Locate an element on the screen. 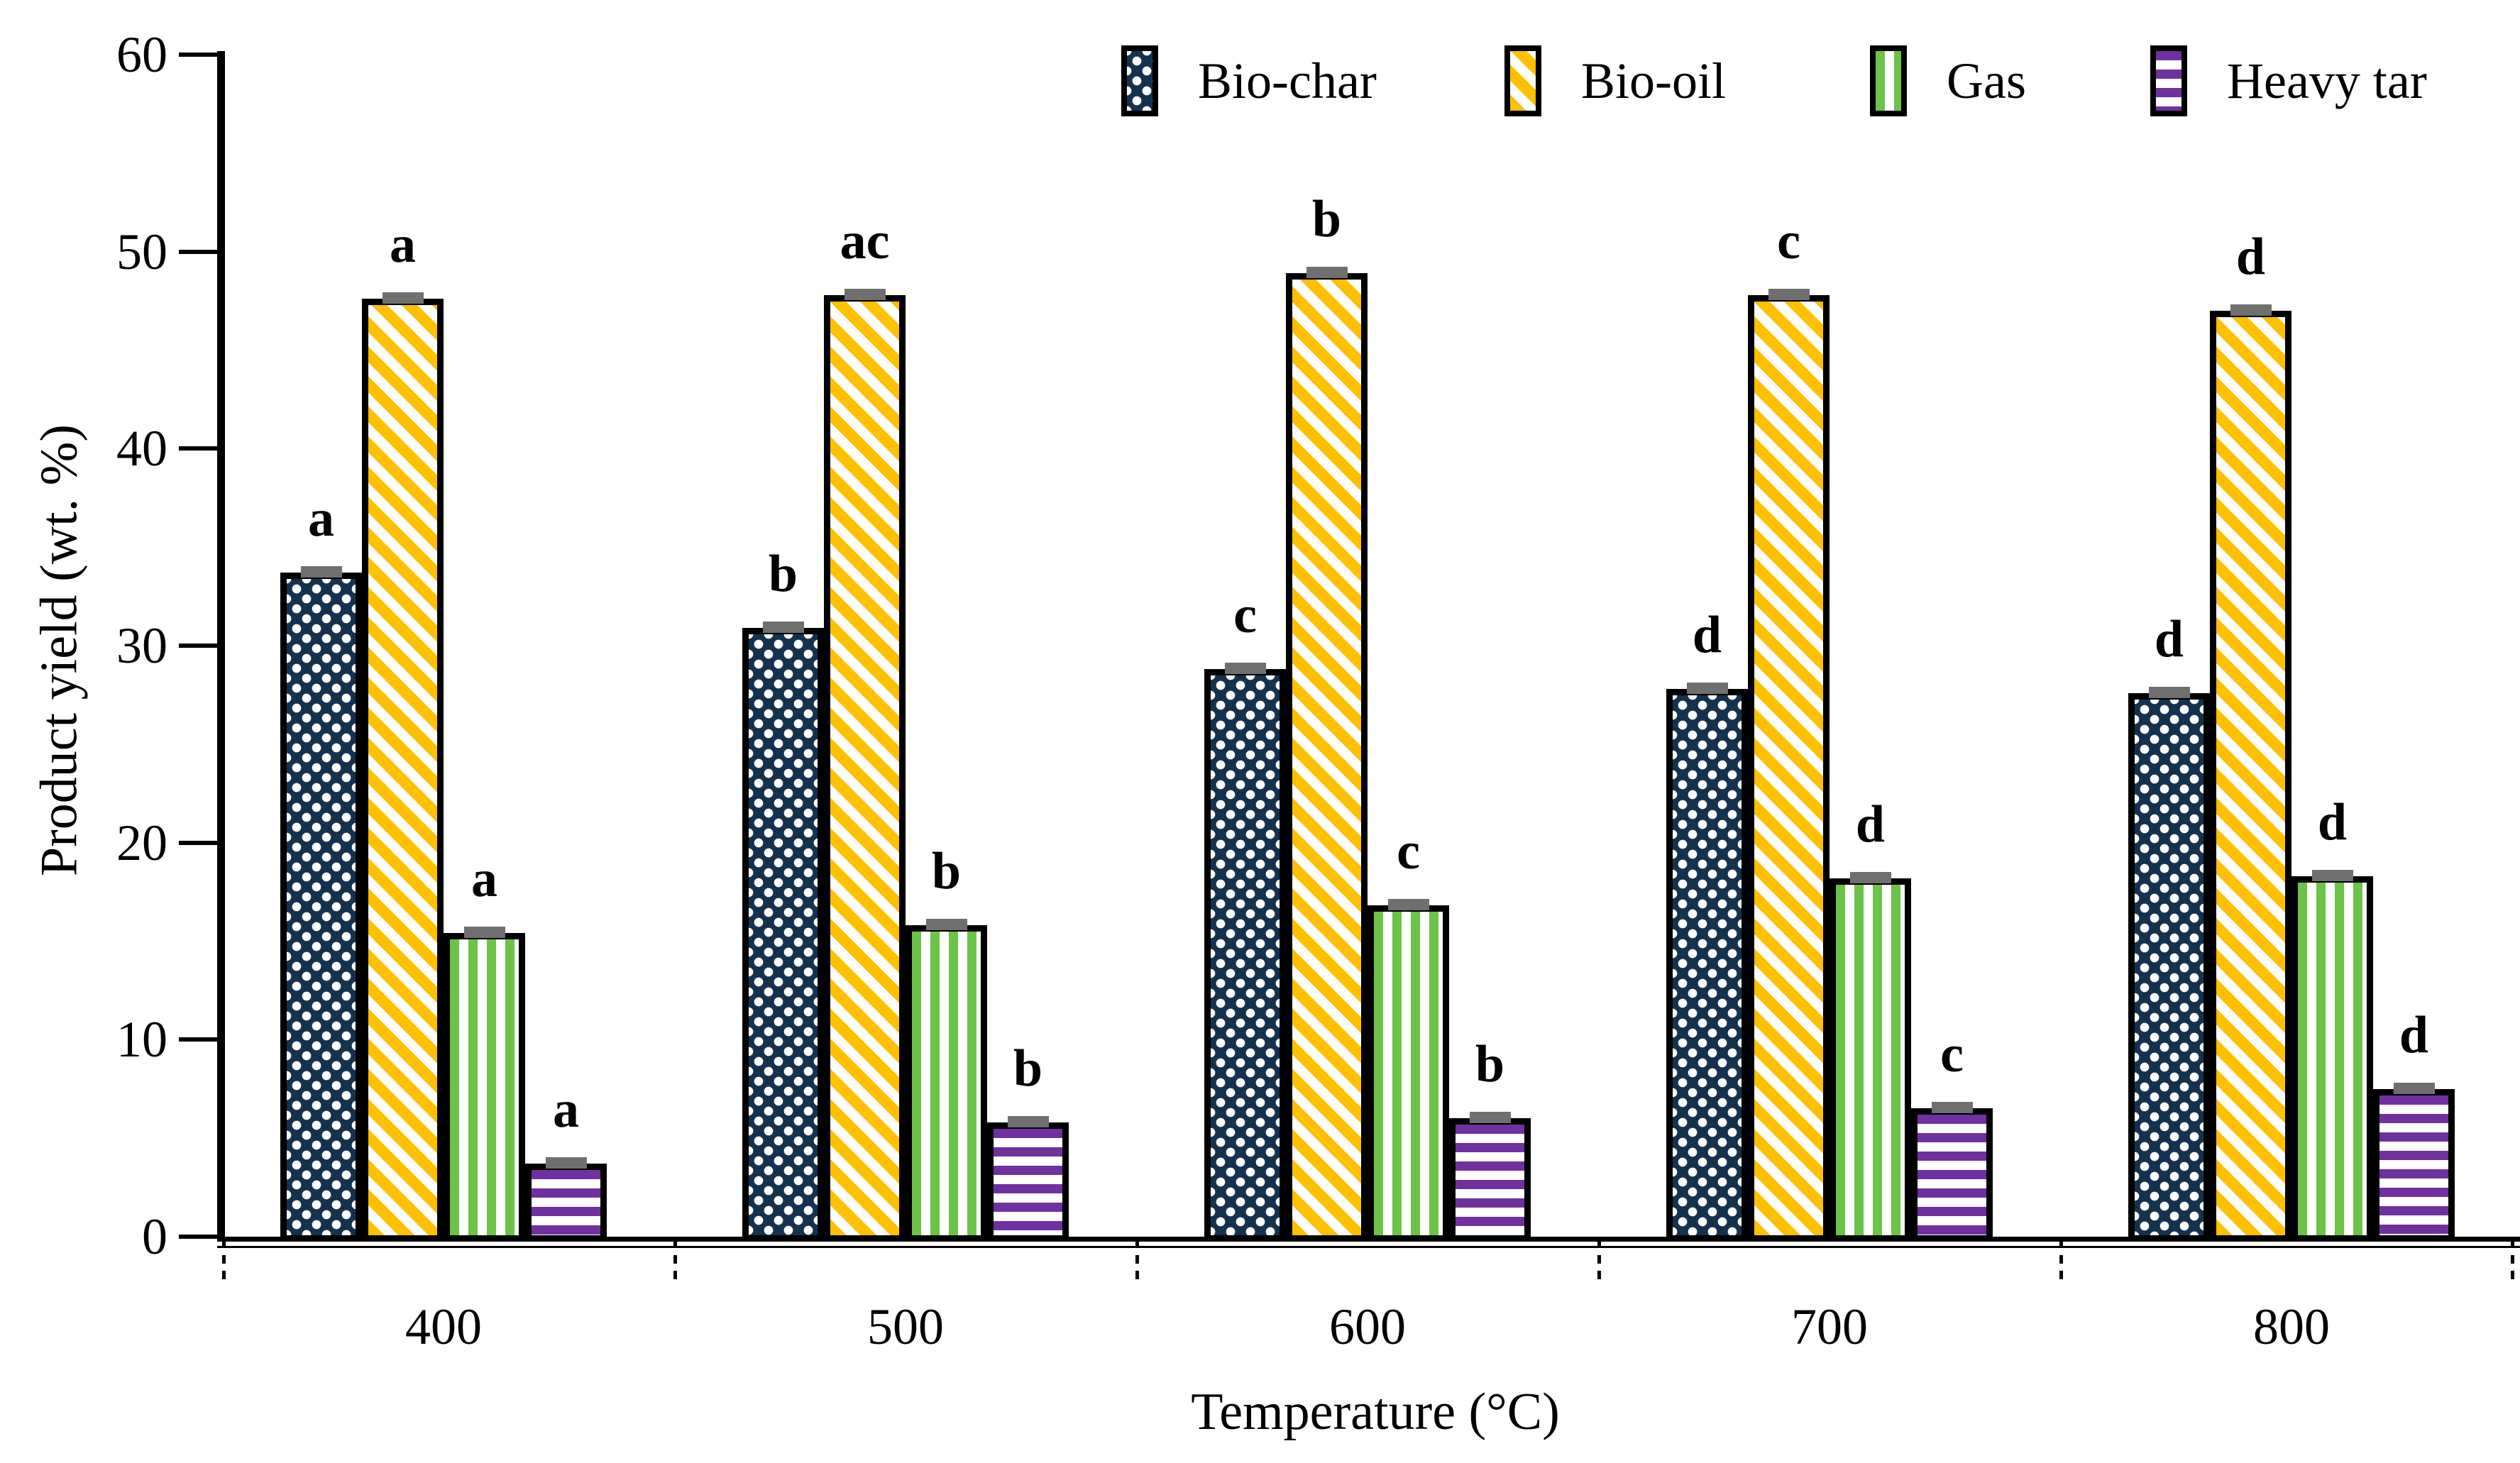 The width and height of the screenshot is (2520, 1463). legend-swatch-gas-icon is located at coordinates (1889, 80).